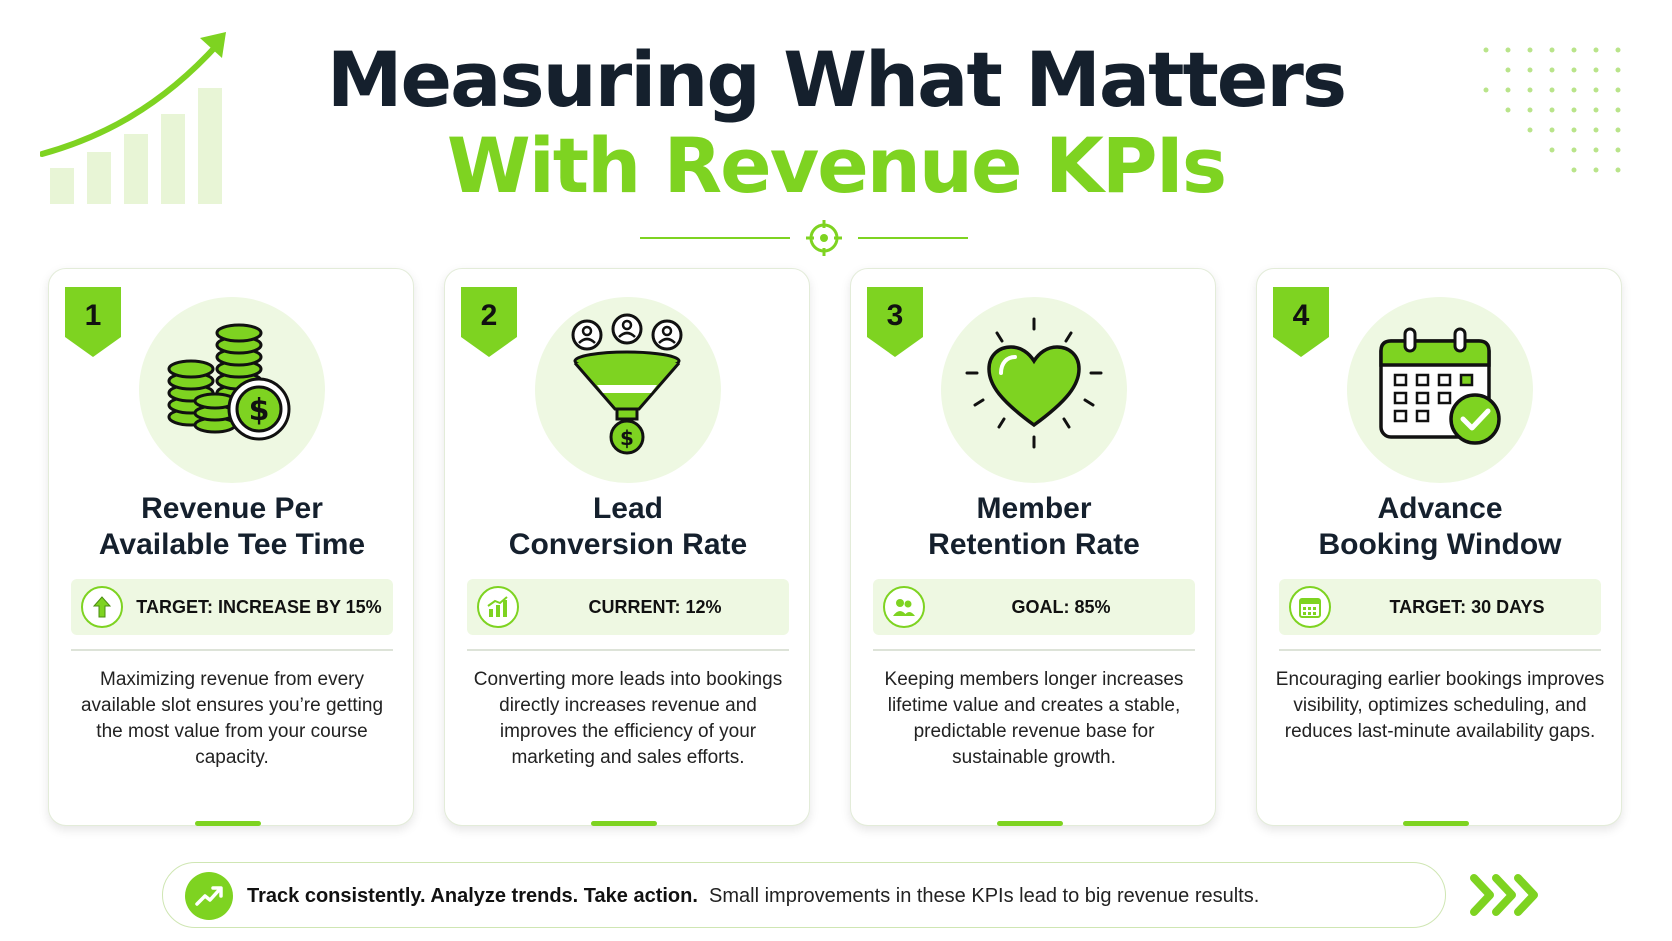 This screenshot has height=941, width=1672. Describe the element at coordinates (133, 118) in the screenshot. I see `growth-chart-icon` at that location.